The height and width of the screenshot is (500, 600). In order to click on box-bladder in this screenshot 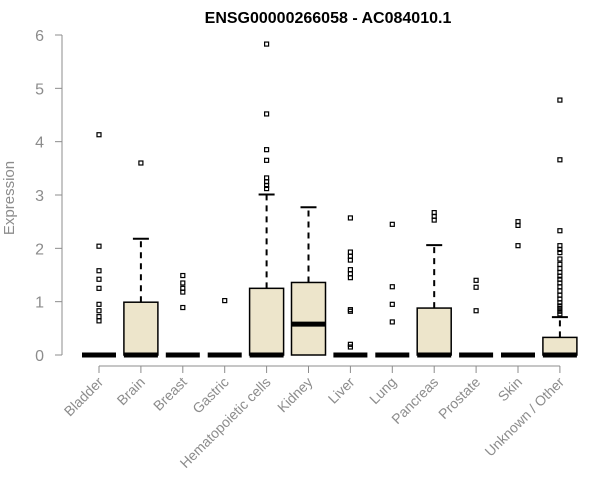, I will do `click(99, 245)`.